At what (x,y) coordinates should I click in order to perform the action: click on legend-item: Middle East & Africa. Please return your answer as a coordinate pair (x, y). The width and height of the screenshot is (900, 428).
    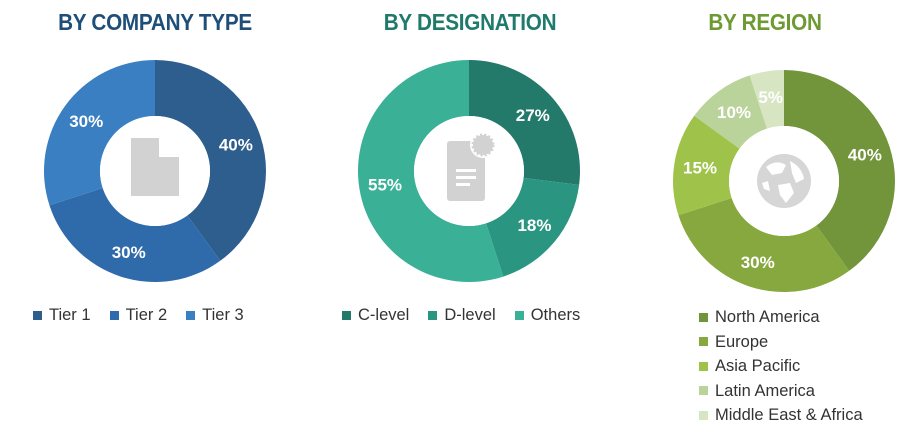
    Looking at the image, I should click on (781, 415).